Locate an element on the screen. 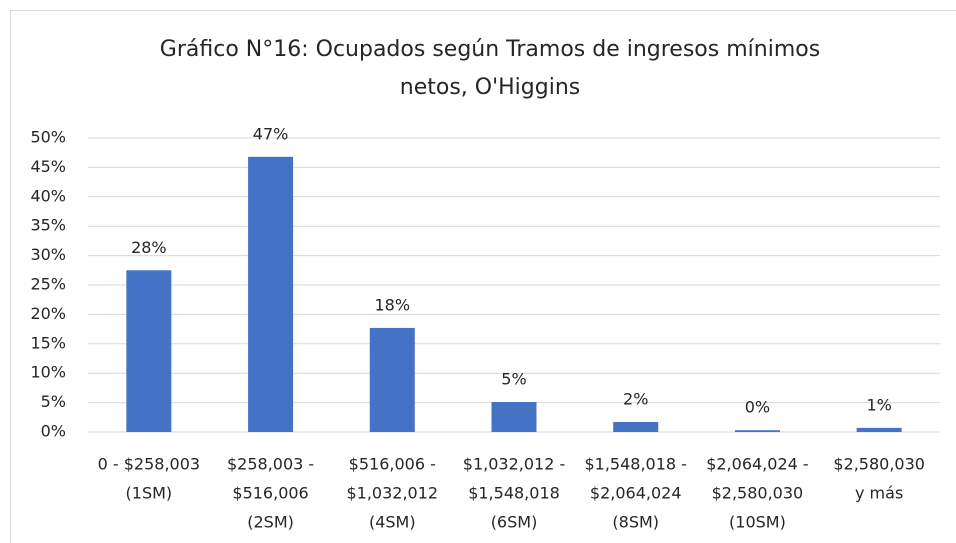 The image size is (956, 543). x-tick-label: $1,032,012 is located at coordinates (392, 493).